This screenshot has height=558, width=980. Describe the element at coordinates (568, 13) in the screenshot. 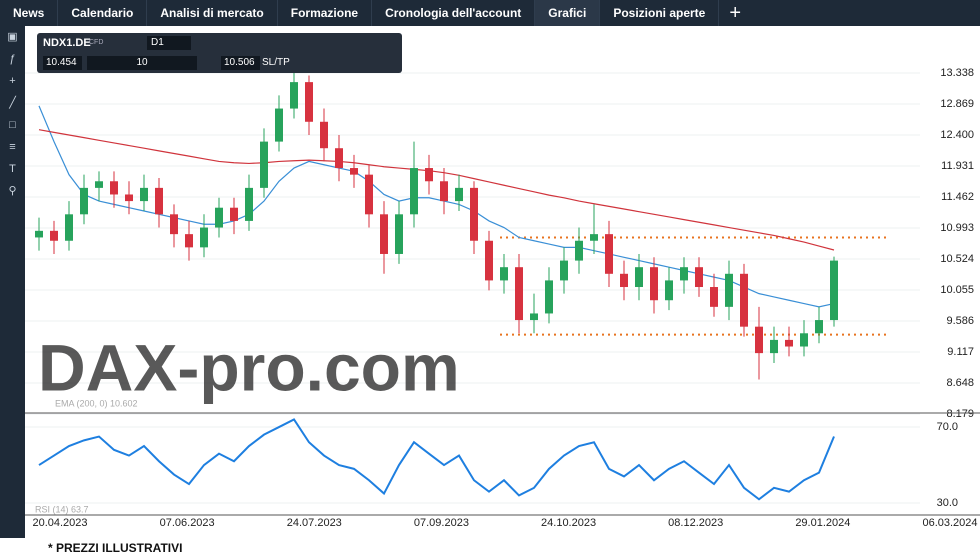

I see `nav-tab: Grafici` at that location.